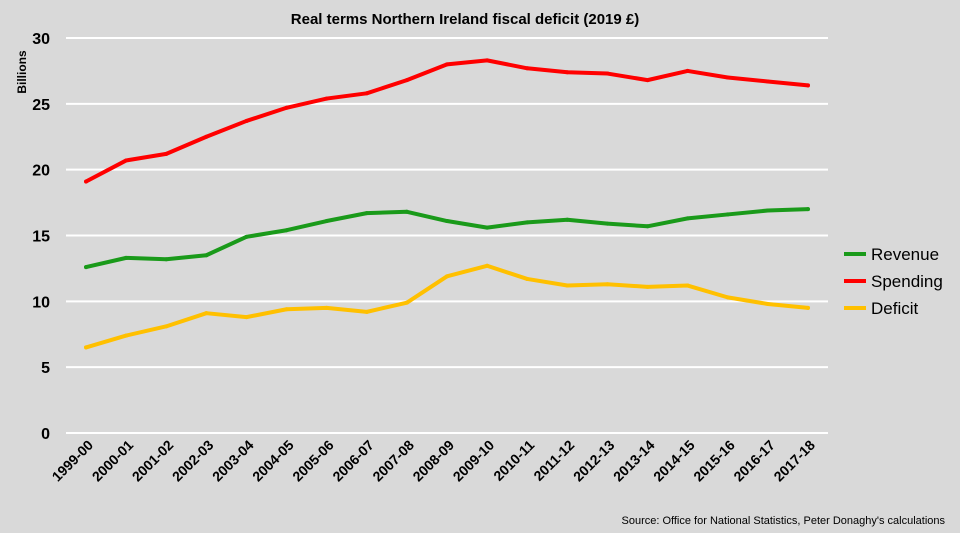 Image resolution: width=960 pixels, height=533 pixels. Describe the element at coordinates (907, 281) in the screenshot. I see `legend-label-spending: Spending` at that location.